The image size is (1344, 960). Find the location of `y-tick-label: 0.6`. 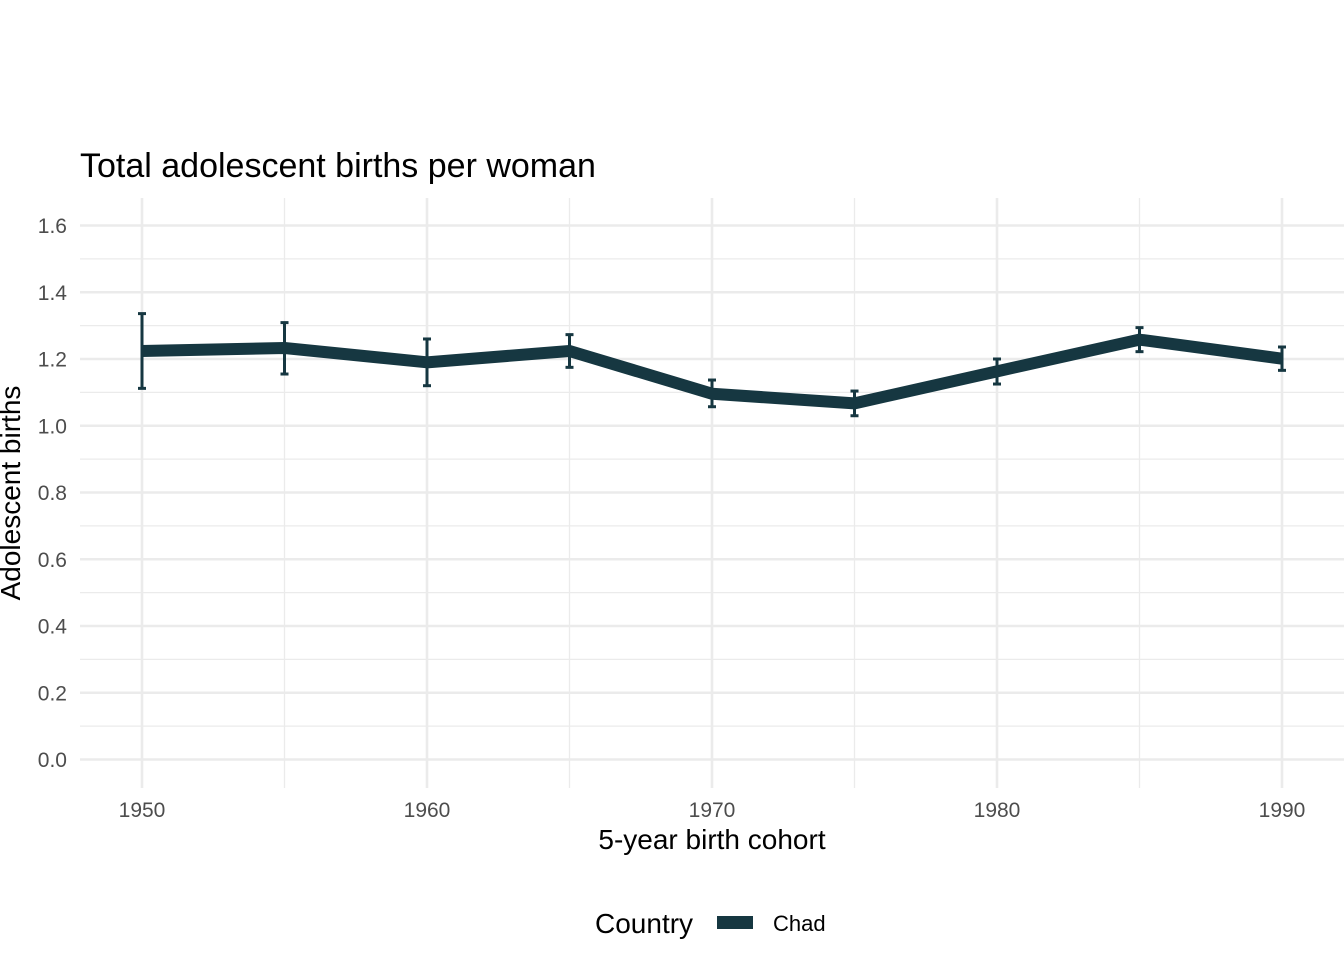

y-tick-label: 0.6 is located at coordinates (52, 560).